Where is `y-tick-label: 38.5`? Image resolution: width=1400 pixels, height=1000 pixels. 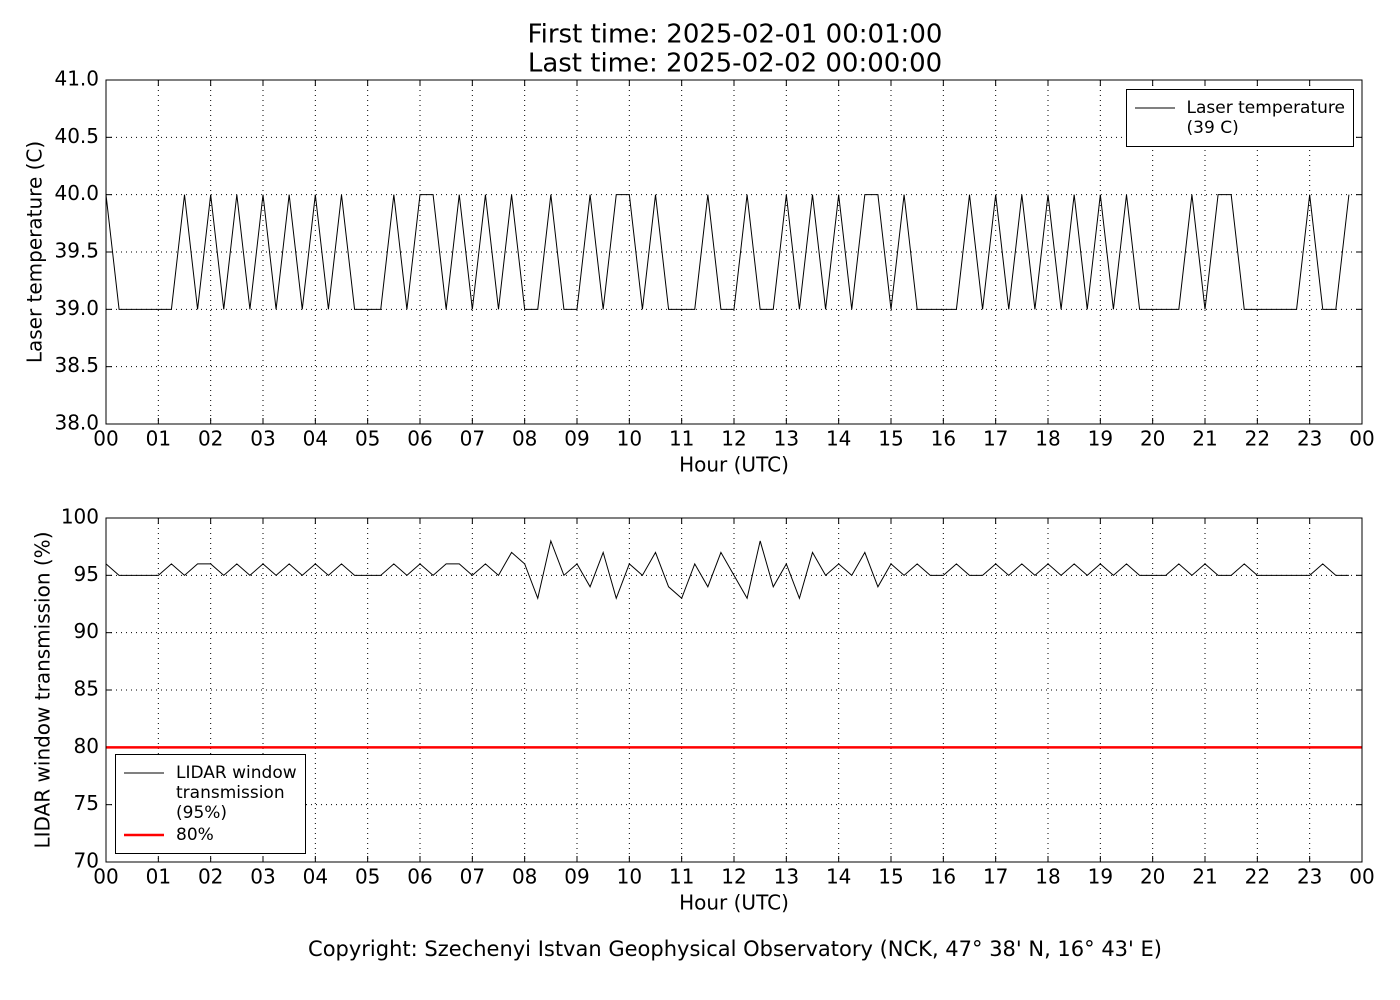
y-tick-label: 38.5 is located at coordinates (76, 365).